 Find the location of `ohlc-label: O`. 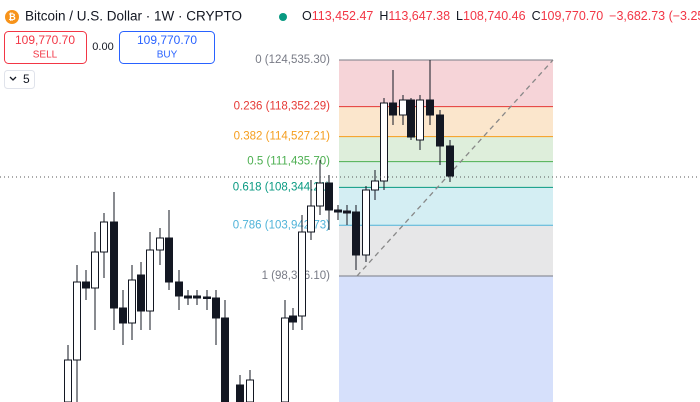

ohlc-label: O is located at coordinates (307, 16).